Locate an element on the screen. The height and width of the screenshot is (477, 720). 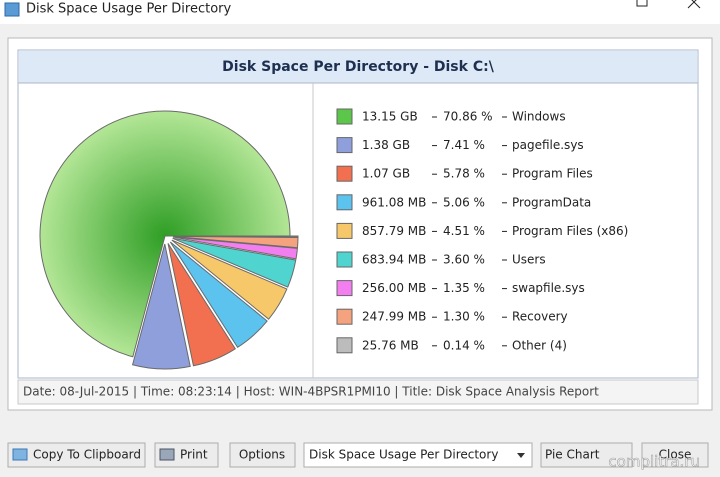
legend-percent: 70.86 % is located at coordinates (468, 117).